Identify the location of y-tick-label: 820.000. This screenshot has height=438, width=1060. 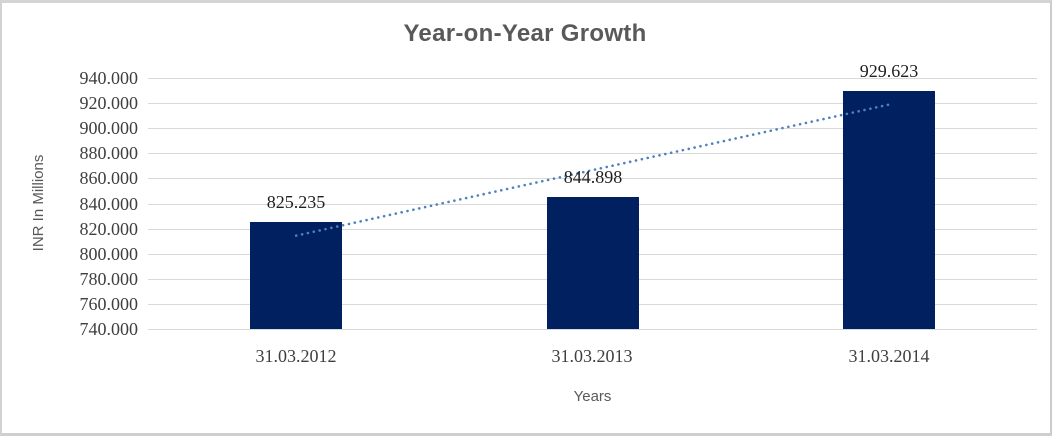
(109, 229).